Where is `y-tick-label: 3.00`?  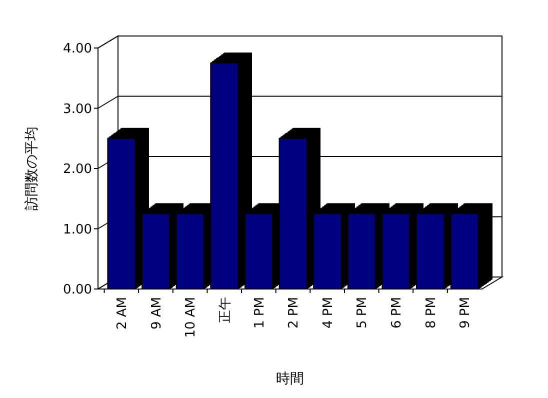
y-tick-label: 3.00 is located at coordinates (77, 109).